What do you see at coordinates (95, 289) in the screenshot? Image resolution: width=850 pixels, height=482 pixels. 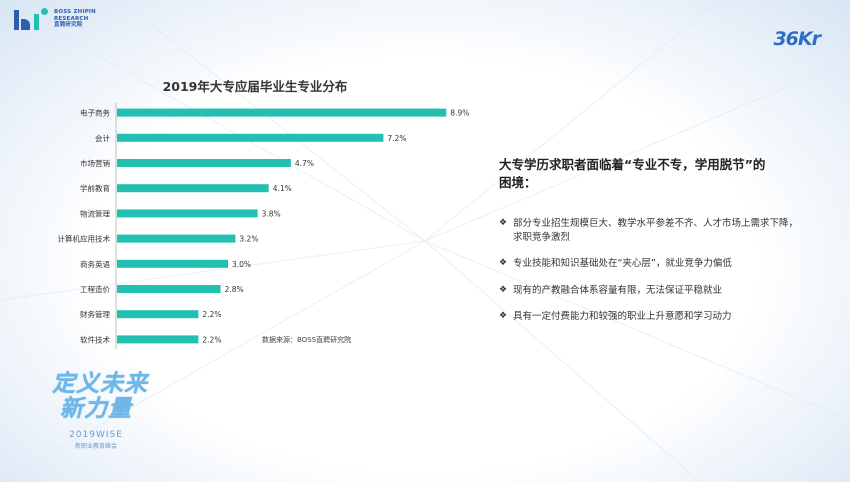 I see `category-label: 工程造价` at bounding box center [95, 289].